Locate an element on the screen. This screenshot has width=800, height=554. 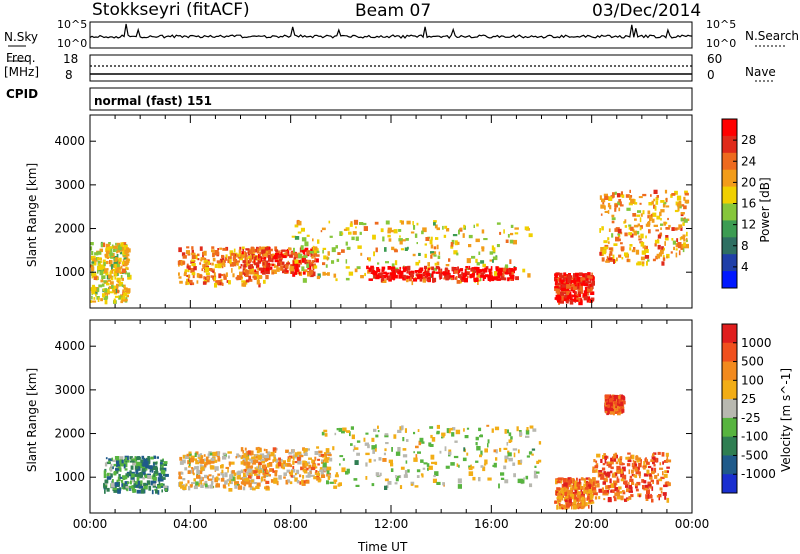
freq-tick-bottom: 8 is located at coordinates (69, 75).